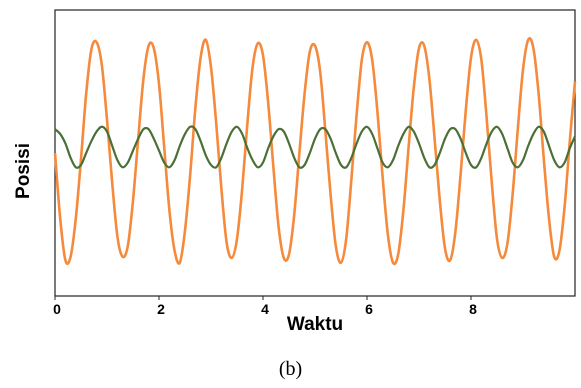 This screenshot has width=581, height=388. Describe the element at coordinates (265, 309) in the screenshot. I see `x-tick-label: 4` at that location.